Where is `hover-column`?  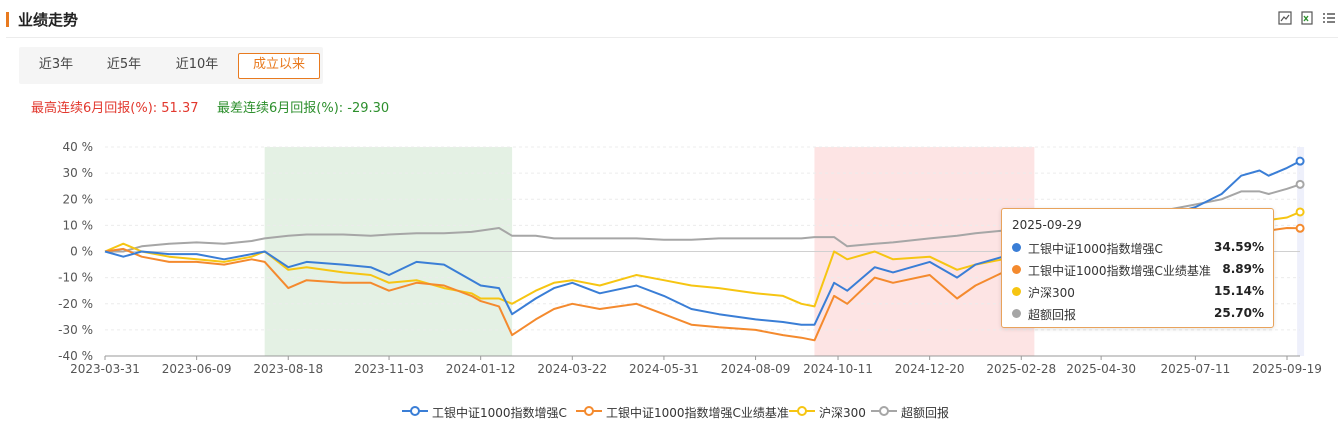
hover-column is located at coordinates (1301, 251).